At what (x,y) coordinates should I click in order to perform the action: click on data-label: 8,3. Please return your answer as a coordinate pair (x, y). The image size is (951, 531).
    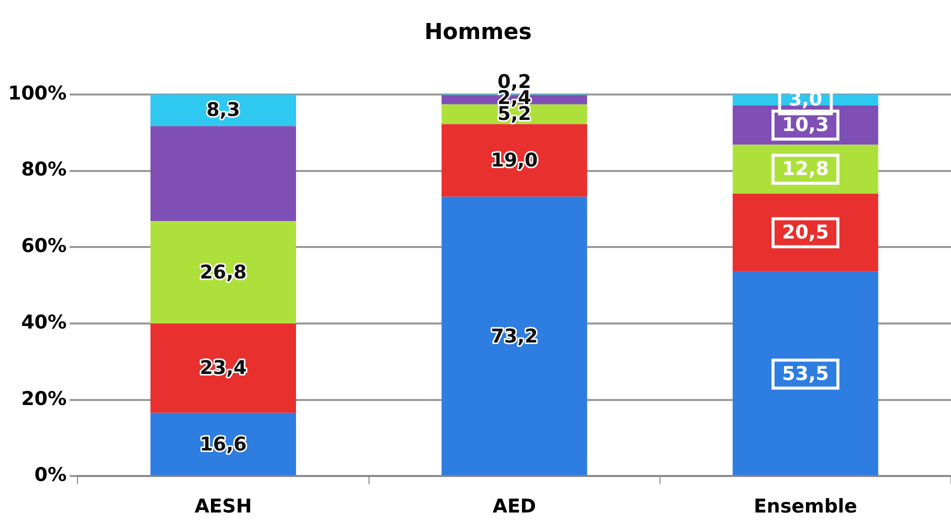
    Looking at the image, I should click on (223, 110).